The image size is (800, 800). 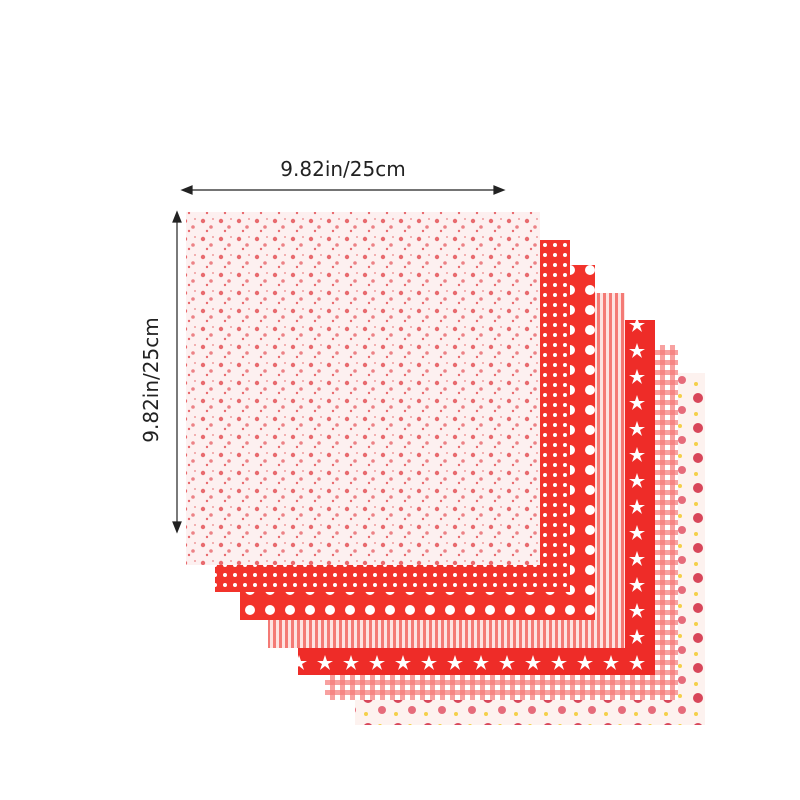 What do you see at coordinates (151, 379) in the screenshot?
I see `height-label: 9.82in/25cm` at bounding box center [151, 379].